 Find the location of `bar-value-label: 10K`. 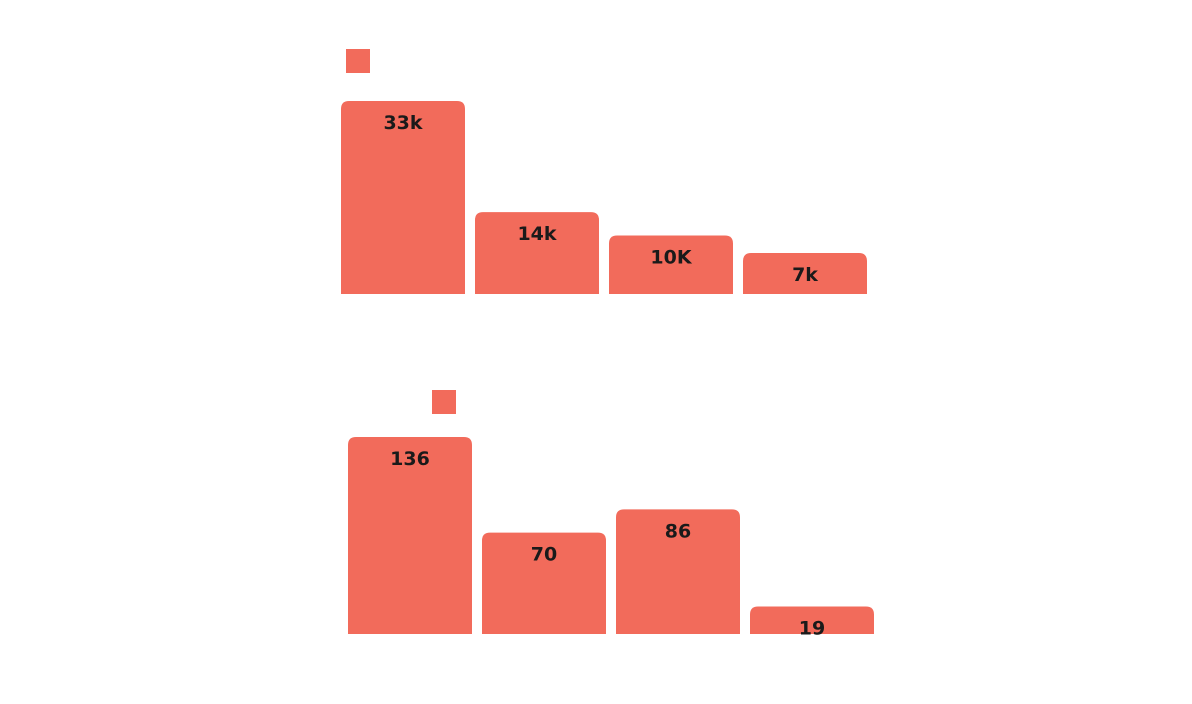

bar-value-label: 10K is located at coordinates (671, 258).